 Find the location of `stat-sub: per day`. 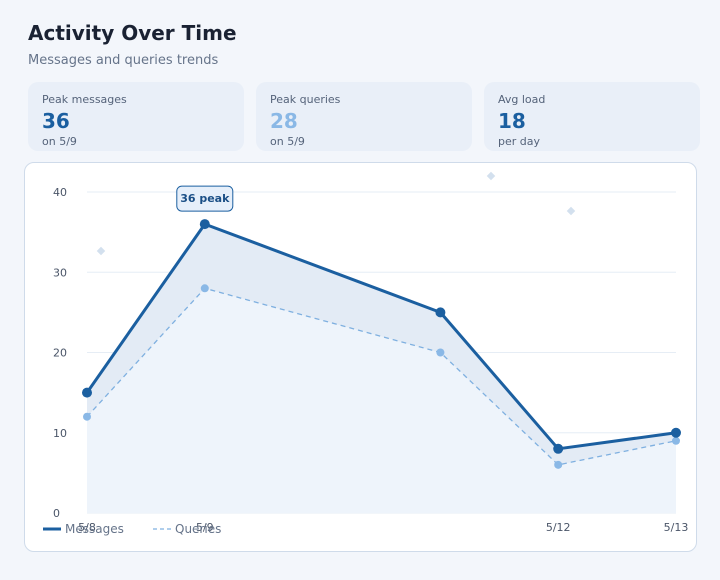

stat-sub: per day is located at coordinates (519, 141).